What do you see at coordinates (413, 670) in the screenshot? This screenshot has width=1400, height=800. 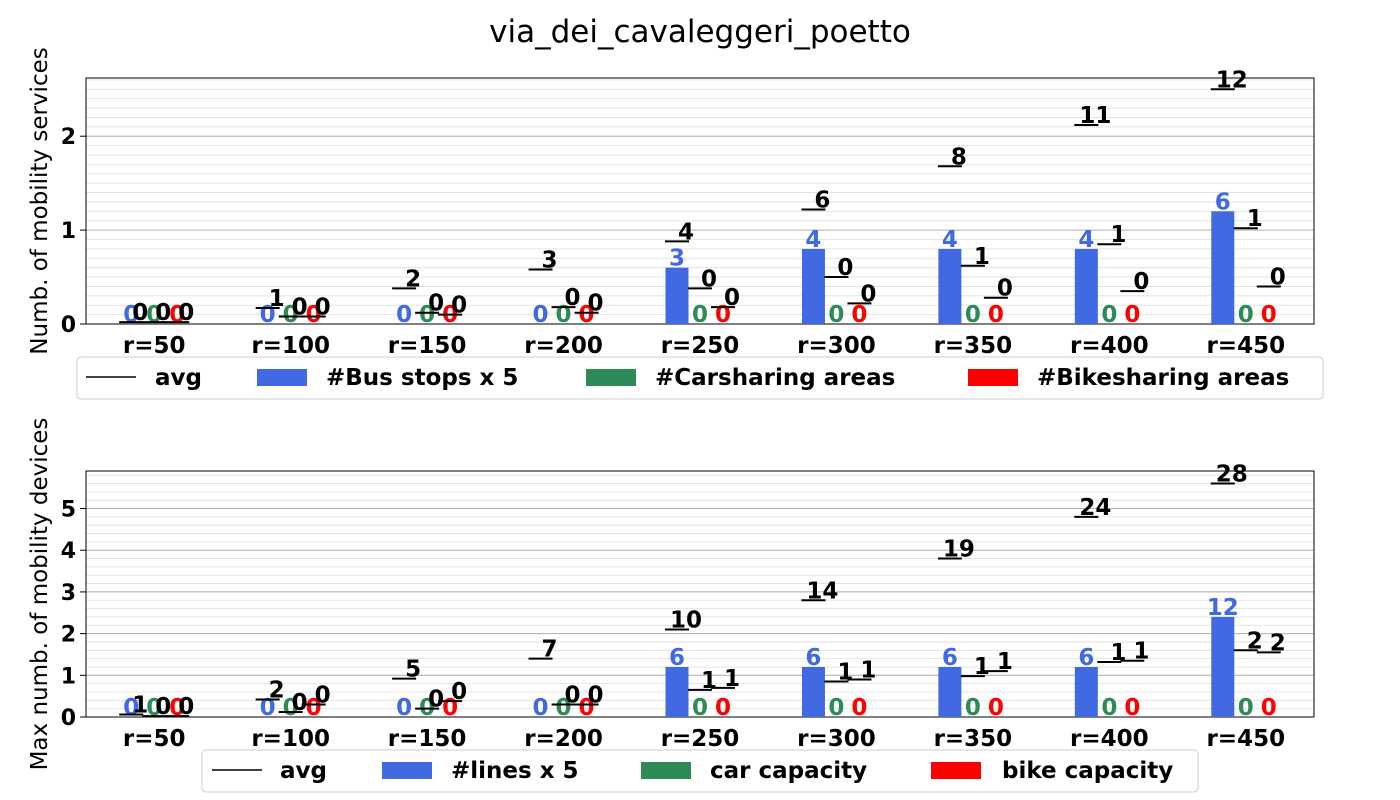 I see `avg-value-label: 5` at bounding box center [413, 670].